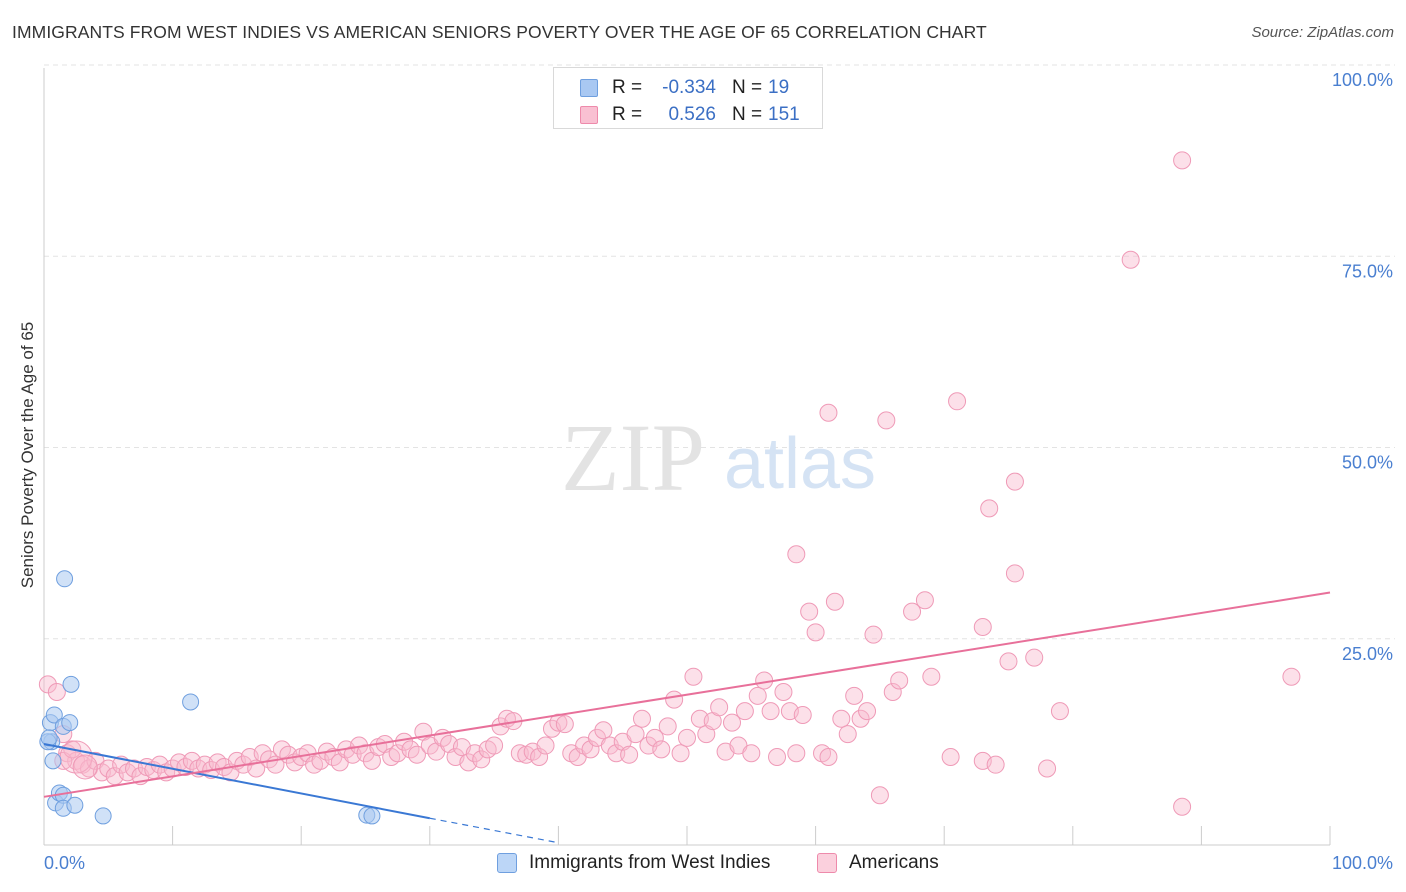 The image size is (1406, 892). I want to click on legend-r-value: -0.334, so click(689, 87).